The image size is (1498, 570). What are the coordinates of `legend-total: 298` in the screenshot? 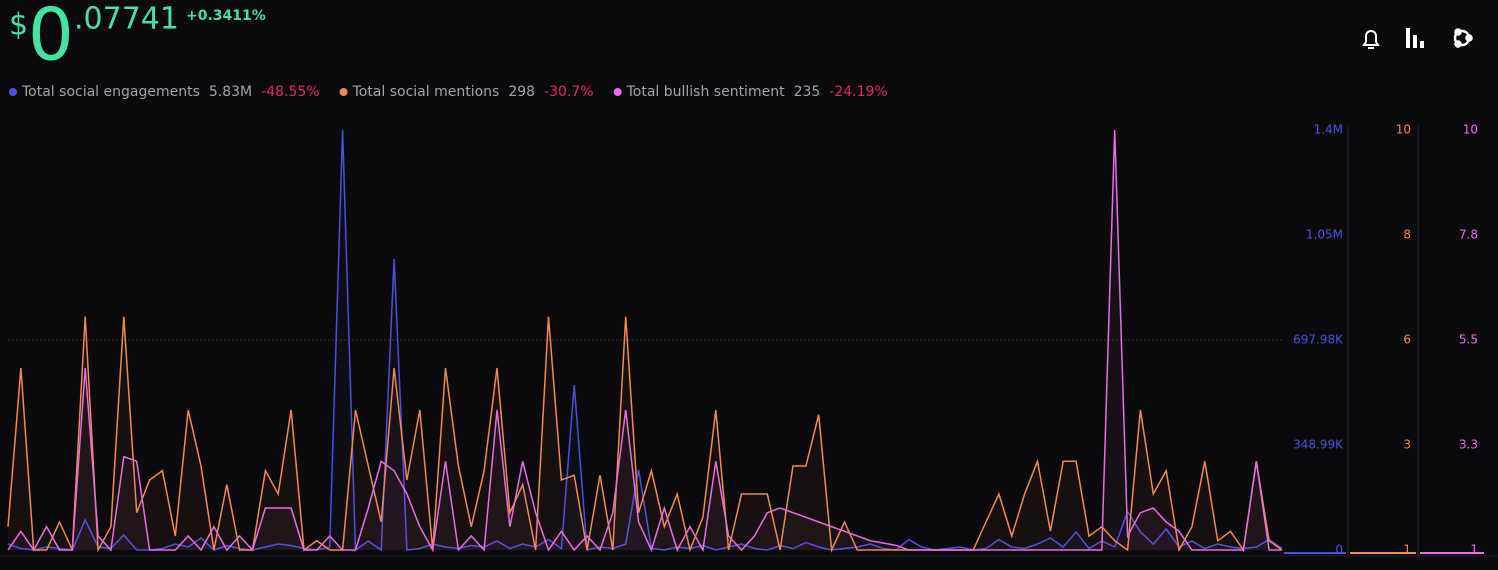 It's located at (521, 92).